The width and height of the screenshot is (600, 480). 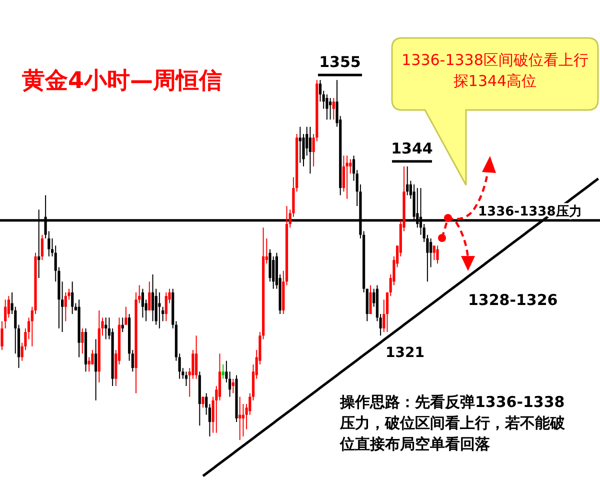 I want to click on annotation: 1336-1338区间破位看上行探1344高位, so click(x=495, y=71).